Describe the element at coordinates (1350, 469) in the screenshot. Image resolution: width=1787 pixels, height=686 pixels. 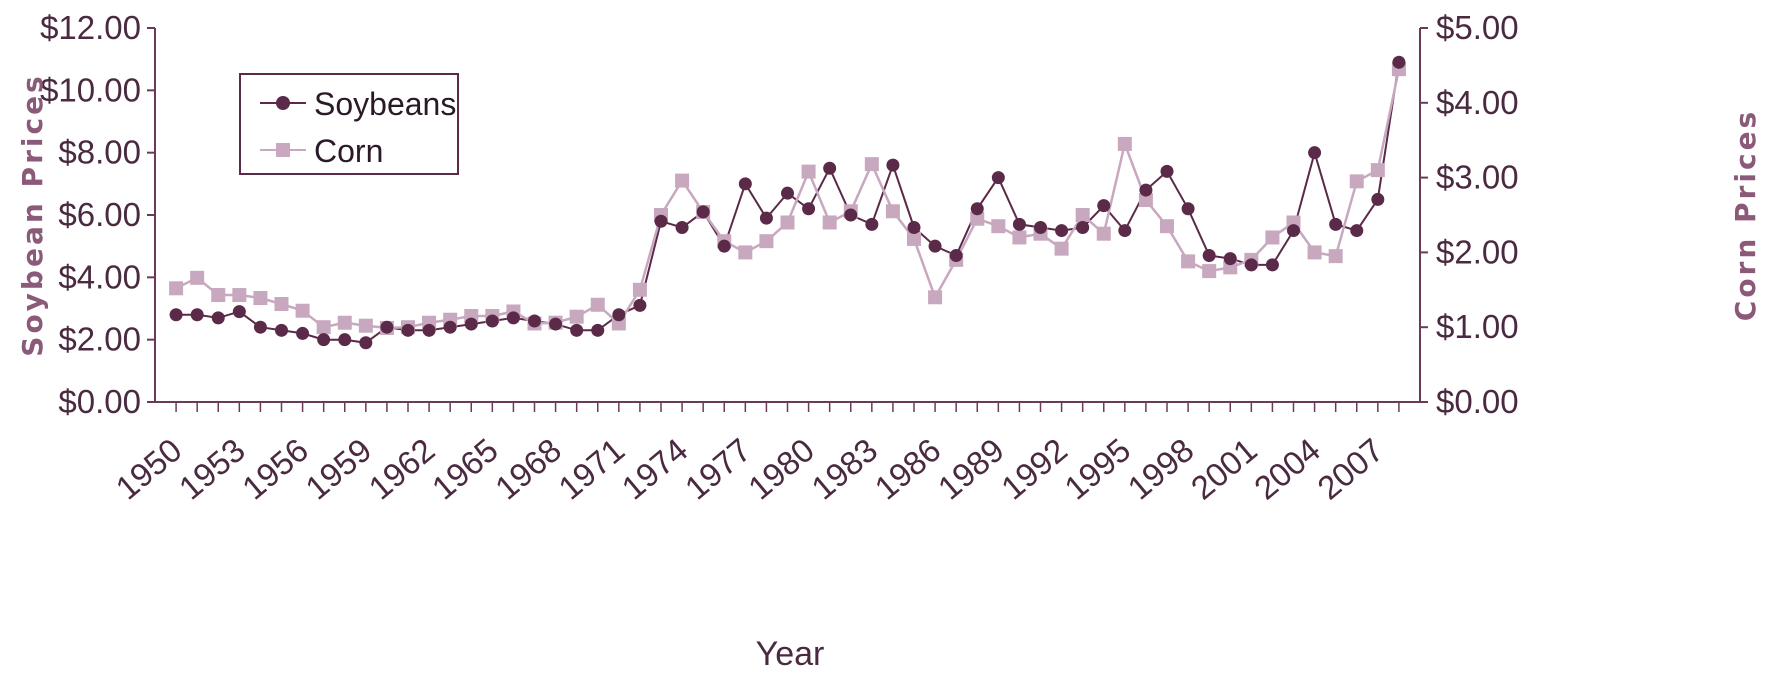
I see `x-tick-label: 2007` at that location.